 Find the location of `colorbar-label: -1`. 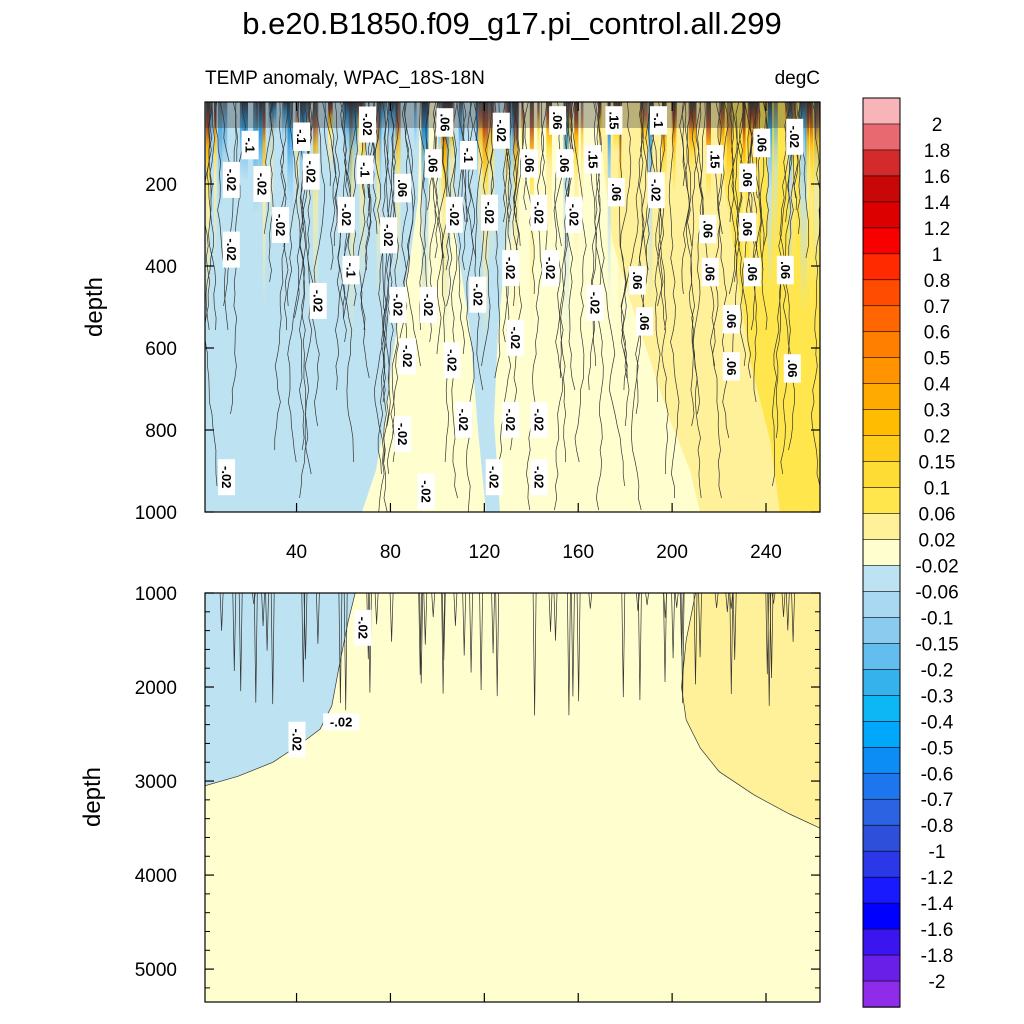

colorbar-label: -1 is located at coordinates (937, 852).